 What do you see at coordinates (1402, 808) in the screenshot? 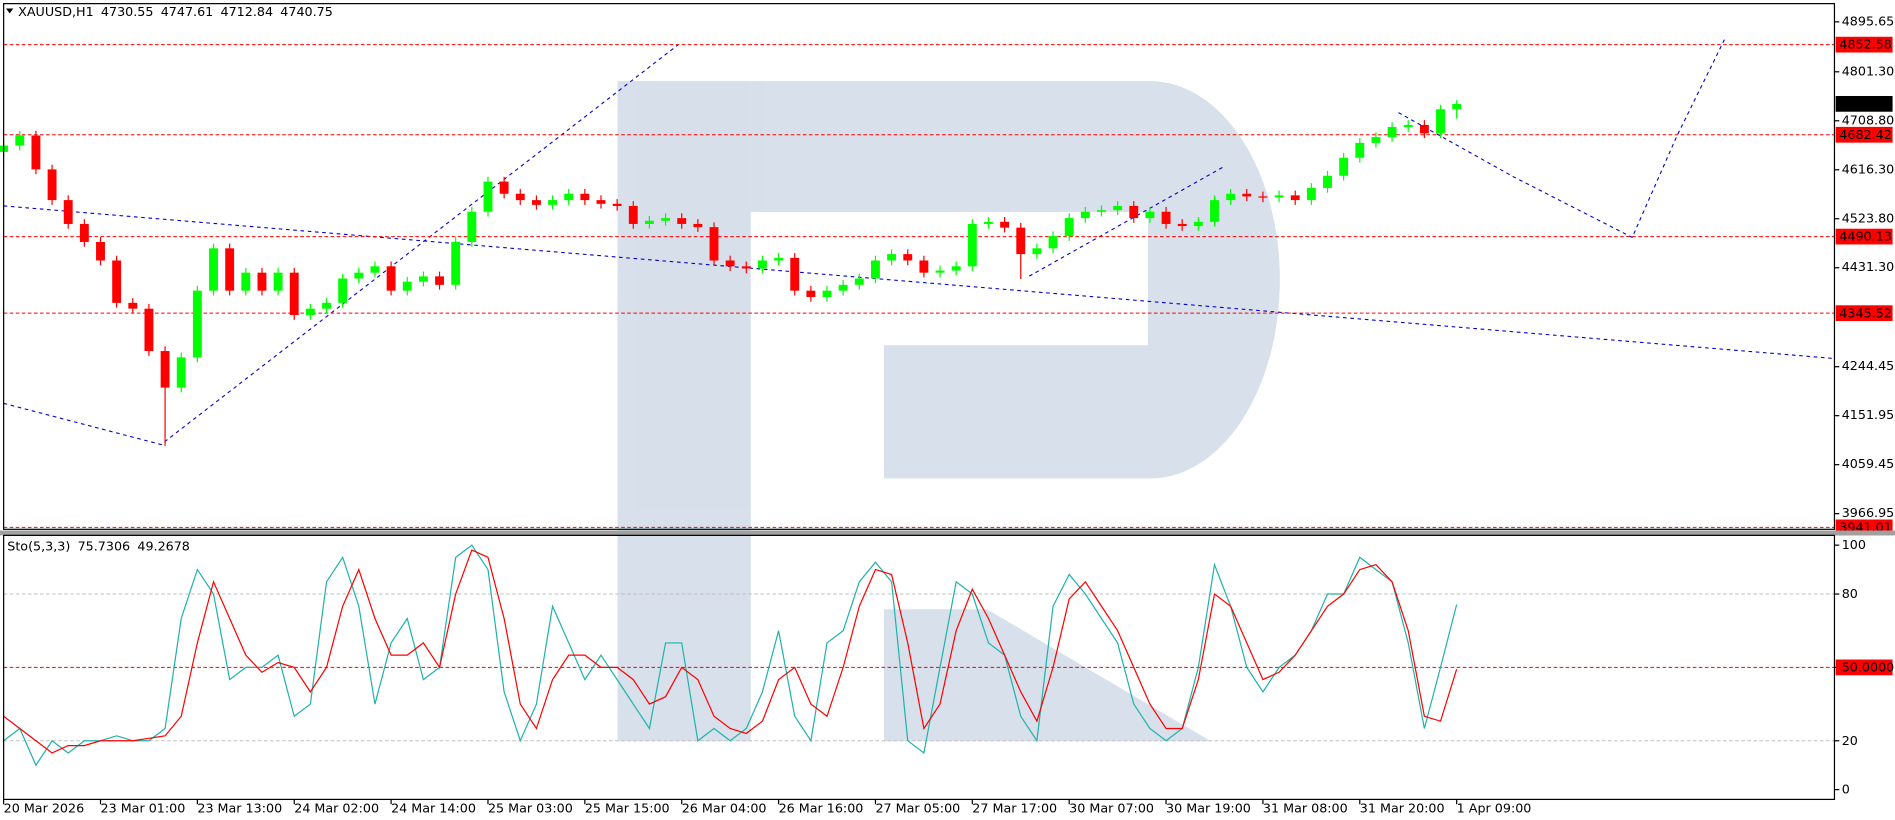
I see `x-tick-label: 31 Mar 20:00` at bounding box center [1402, 808].